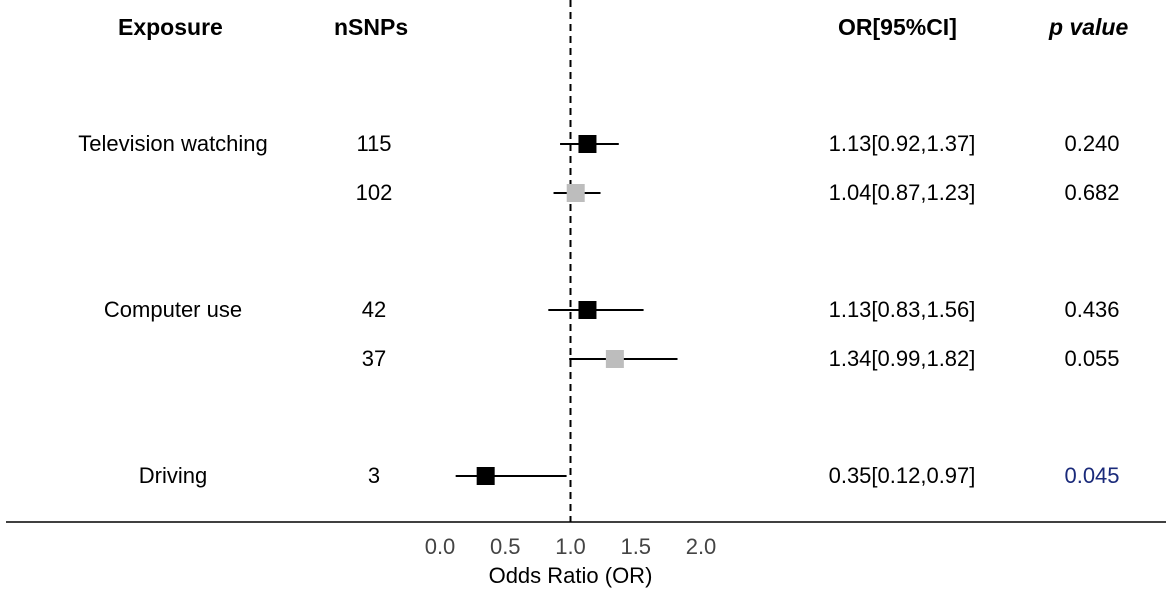  I want to click on x-tick-label: 1.5, so click(635, 546).